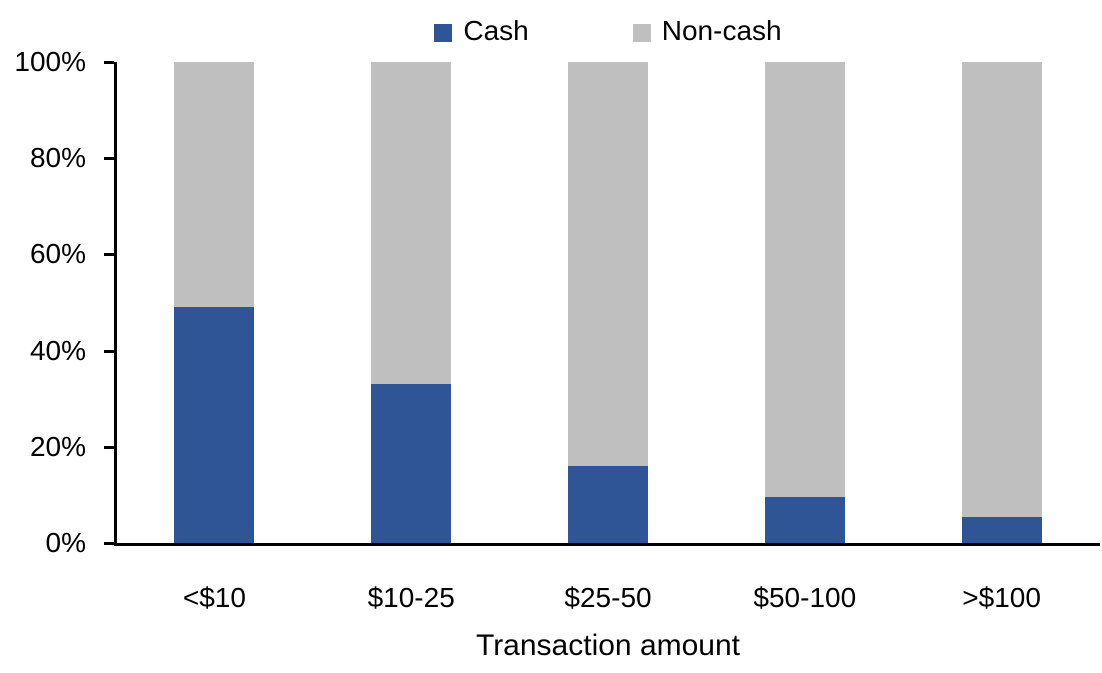 This screenshot has width=1102, height=673. Describe the element at coordinates (607, 544) in the screenshot. I see `x-axis-line` at that location.